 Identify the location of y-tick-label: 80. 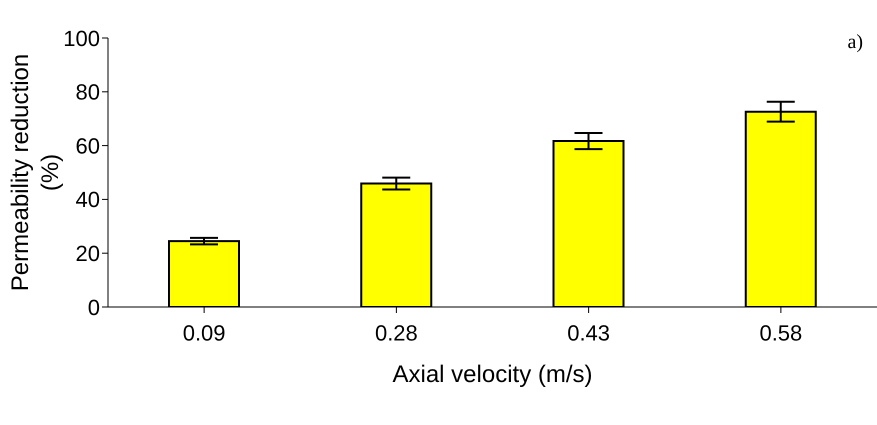
(88, 92).